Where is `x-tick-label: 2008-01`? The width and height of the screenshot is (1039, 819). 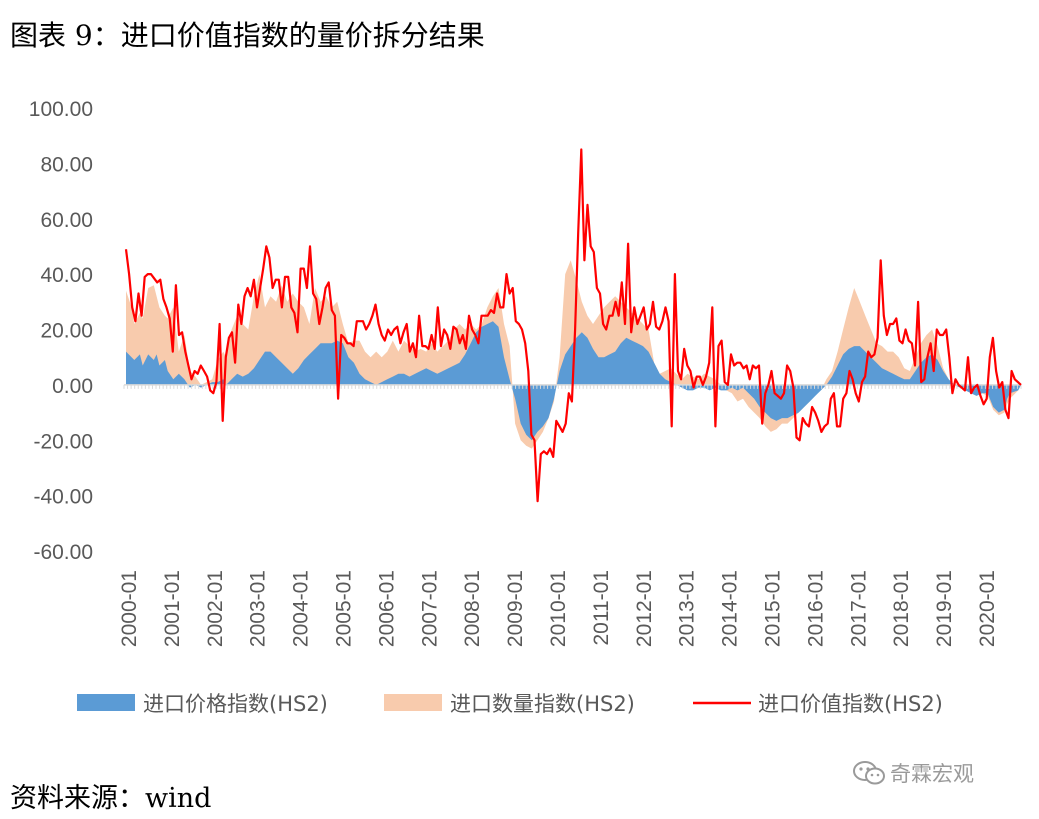 x-tick-label: 2008-01 is located at coordinates (472, 608).